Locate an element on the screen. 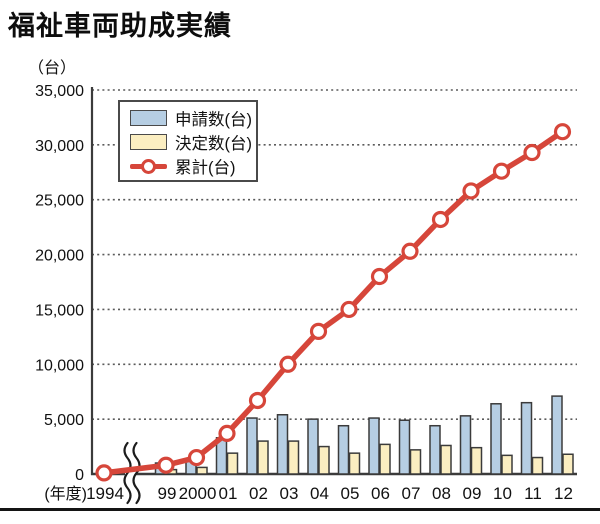  legend-item-cumulative: 累計(台) is located at coordinates (189, 166).